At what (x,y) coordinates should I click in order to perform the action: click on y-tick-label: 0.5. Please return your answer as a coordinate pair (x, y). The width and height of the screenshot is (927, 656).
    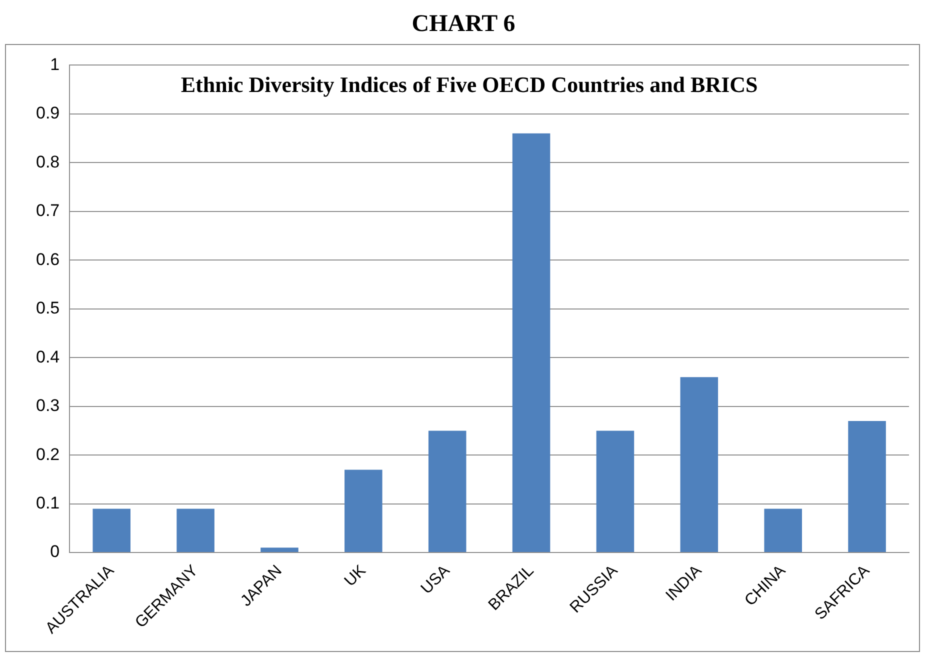
    Looking at the image, I should click on (48, 308).